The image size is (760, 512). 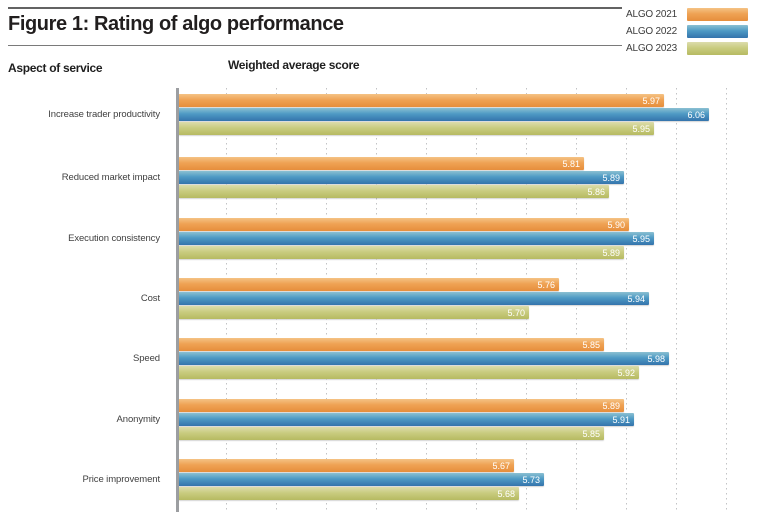 What do you see at coordinates (404, 224) in the screenshot?
I see `bar: 5.90` at bounding box center [404, 224].